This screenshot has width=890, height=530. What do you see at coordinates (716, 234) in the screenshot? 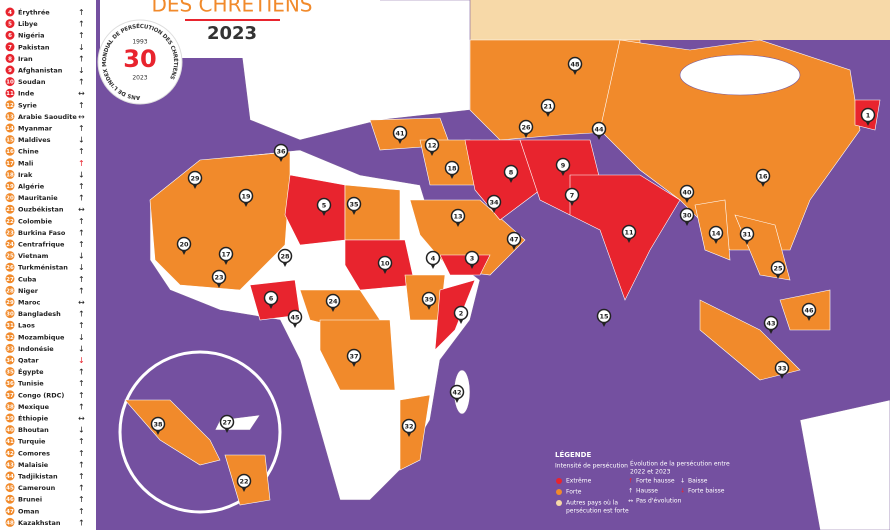
I see `pin-label: 14` at bounding box center [716, 234].